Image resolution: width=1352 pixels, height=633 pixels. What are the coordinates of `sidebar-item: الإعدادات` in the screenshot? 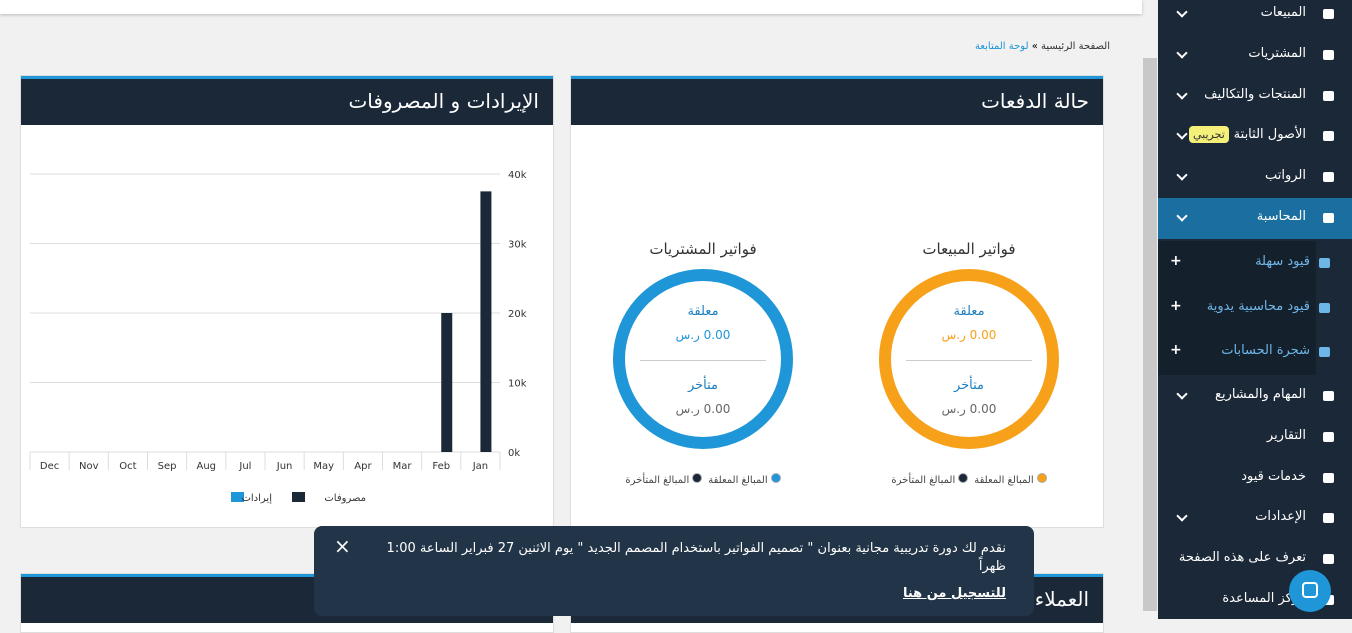 It's located at (1255, 518).